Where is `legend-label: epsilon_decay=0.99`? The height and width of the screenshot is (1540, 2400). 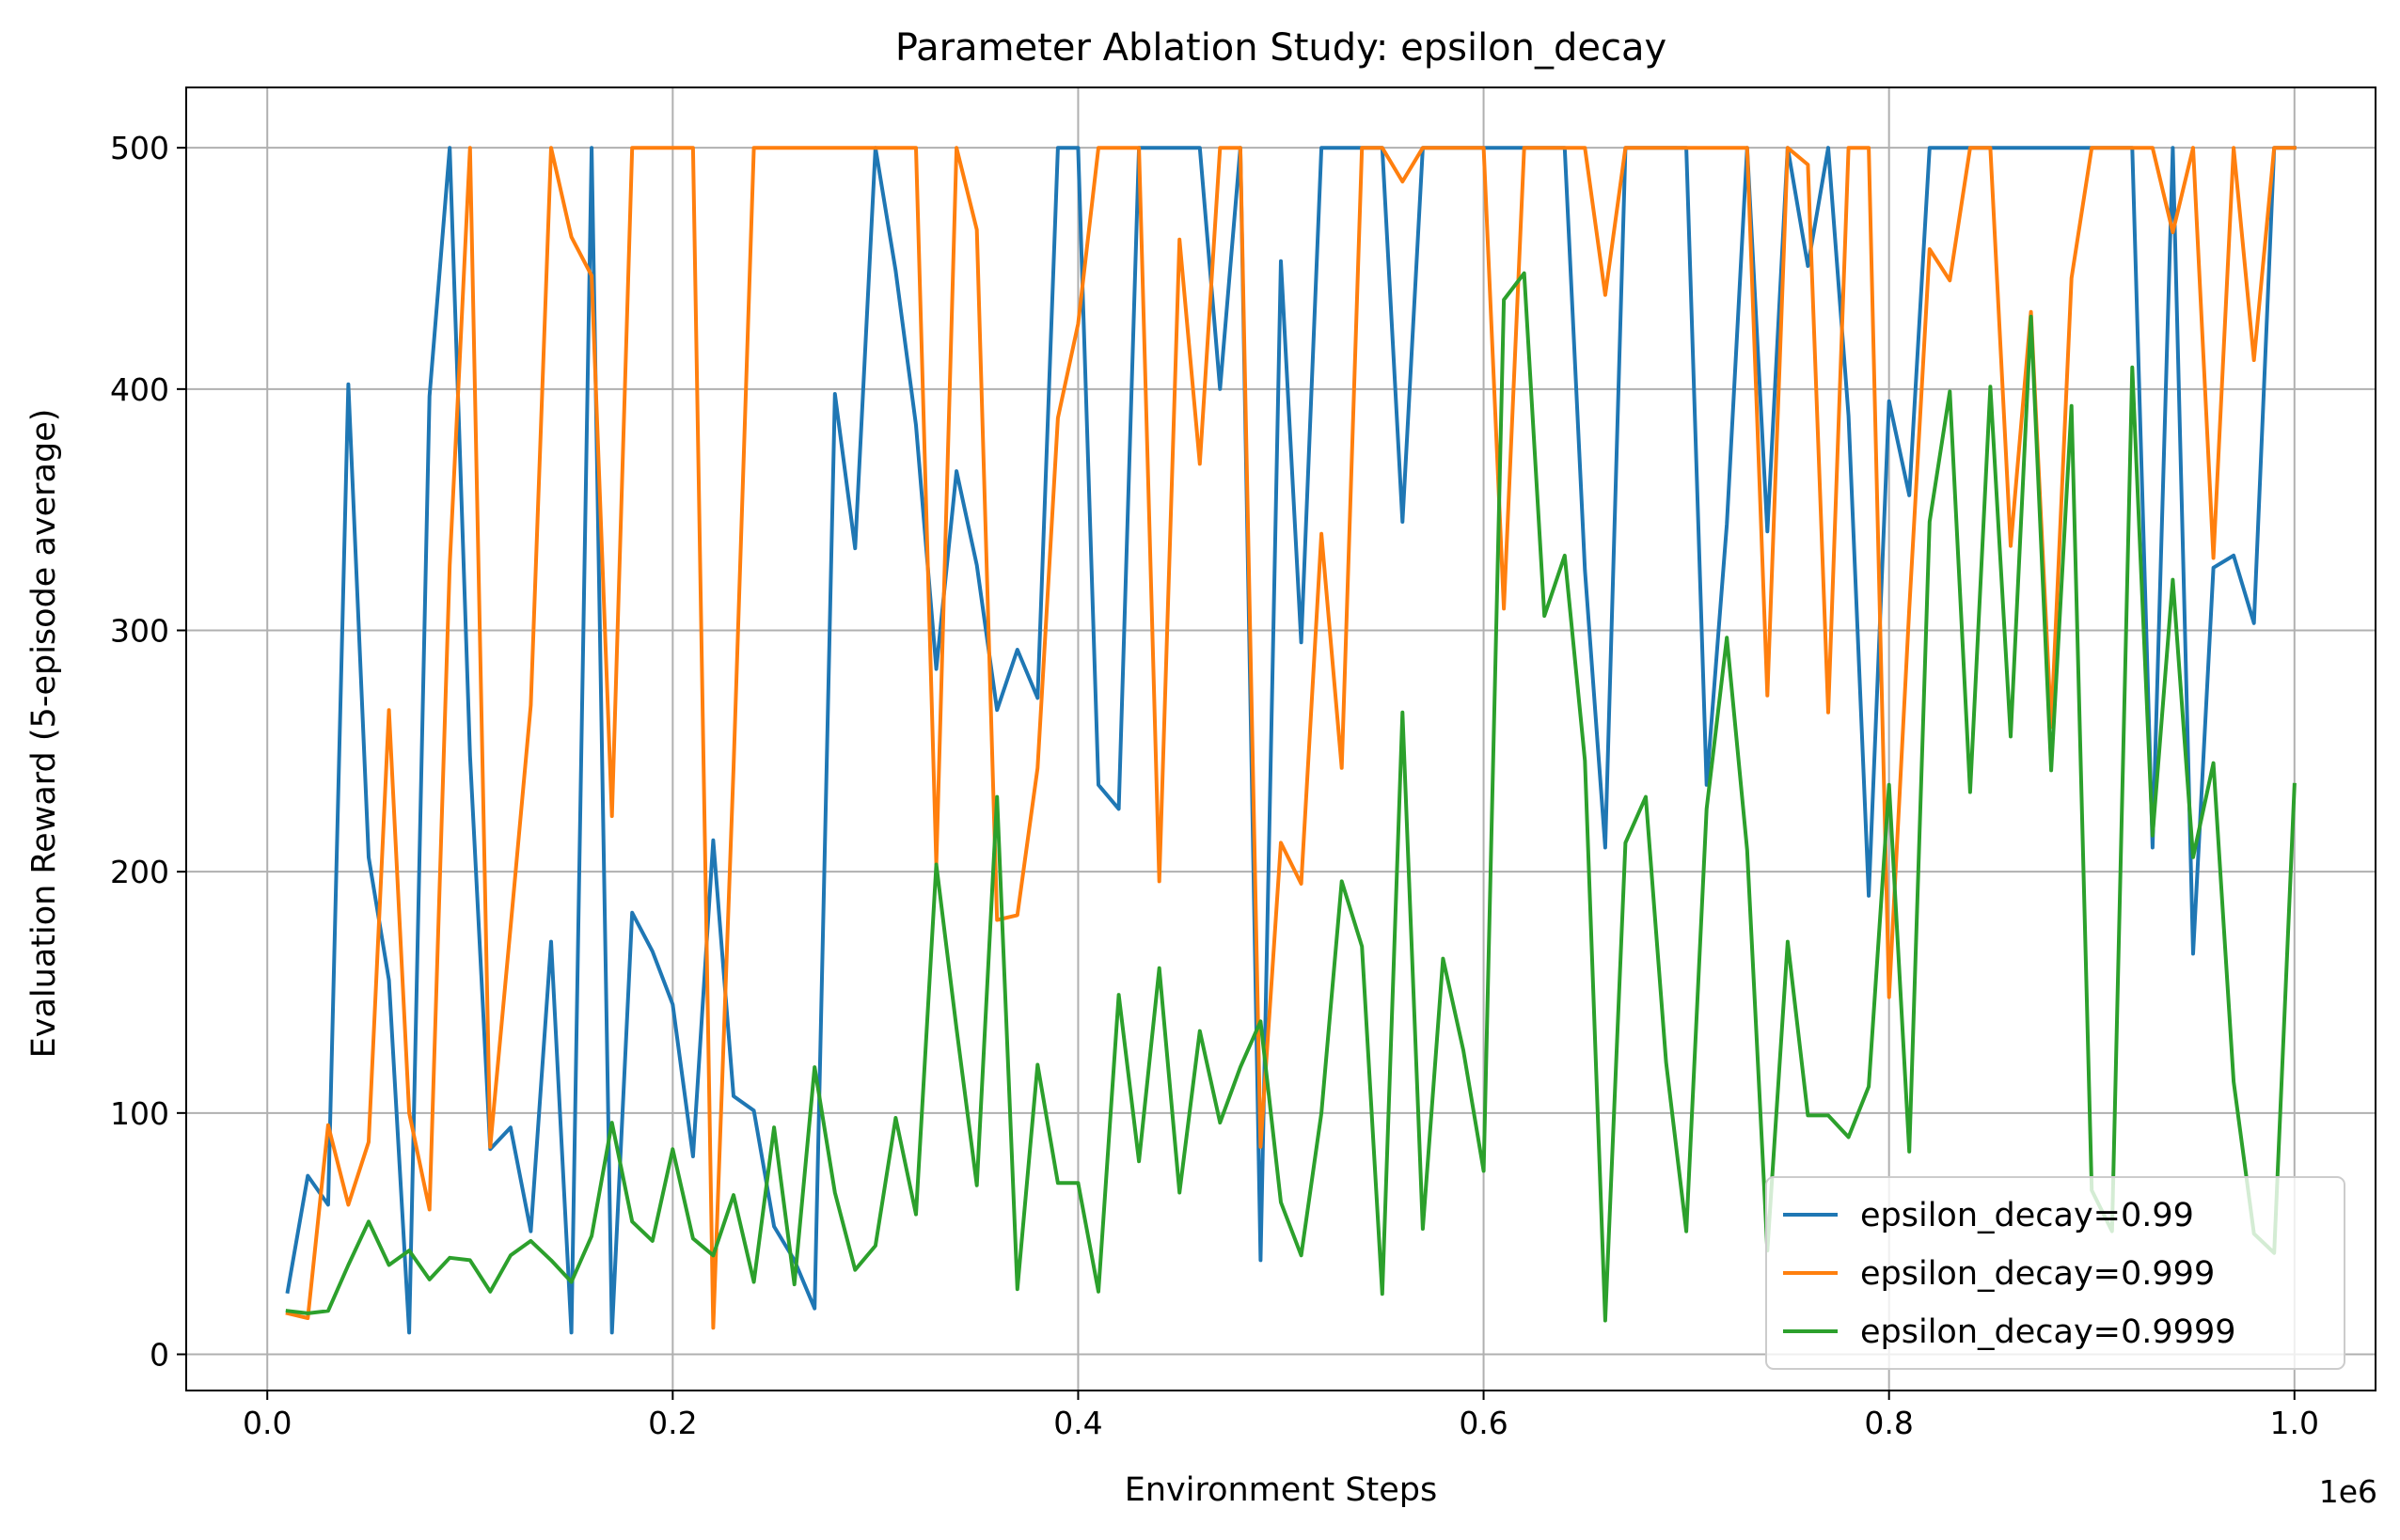 legend-label: epsilon_decay=0.99 is located at coordinates (2027, 1216).